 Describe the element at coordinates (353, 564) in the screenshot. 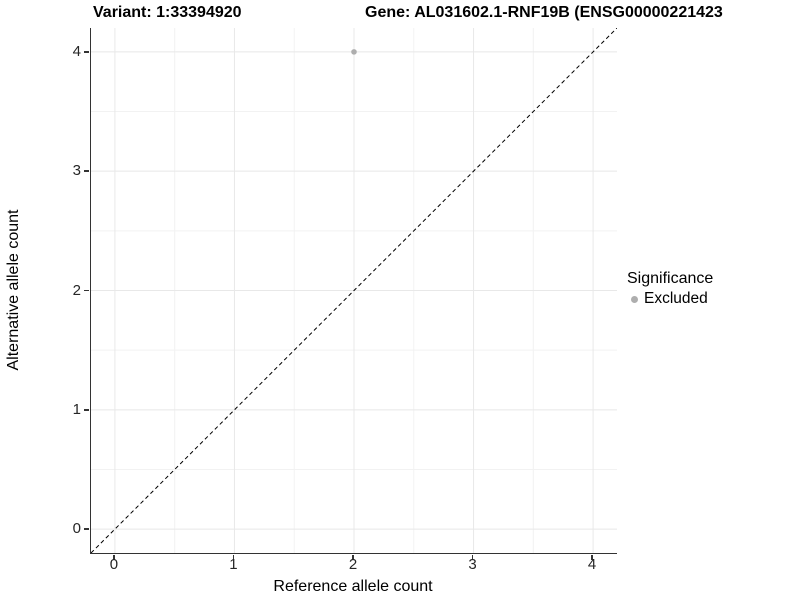

I see `x-axis-tick-label: 2` at that location.